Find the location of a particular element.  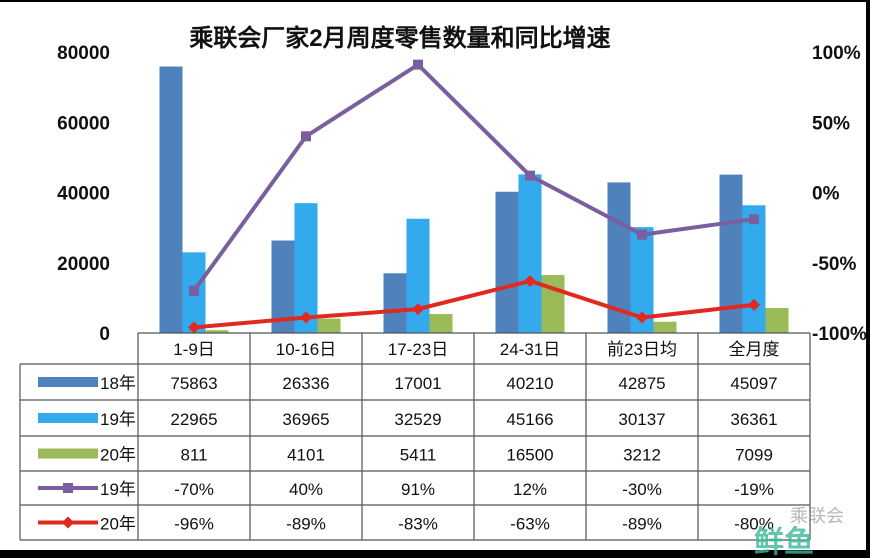

table-cell: 4101 is located at coordinates (306, 455).